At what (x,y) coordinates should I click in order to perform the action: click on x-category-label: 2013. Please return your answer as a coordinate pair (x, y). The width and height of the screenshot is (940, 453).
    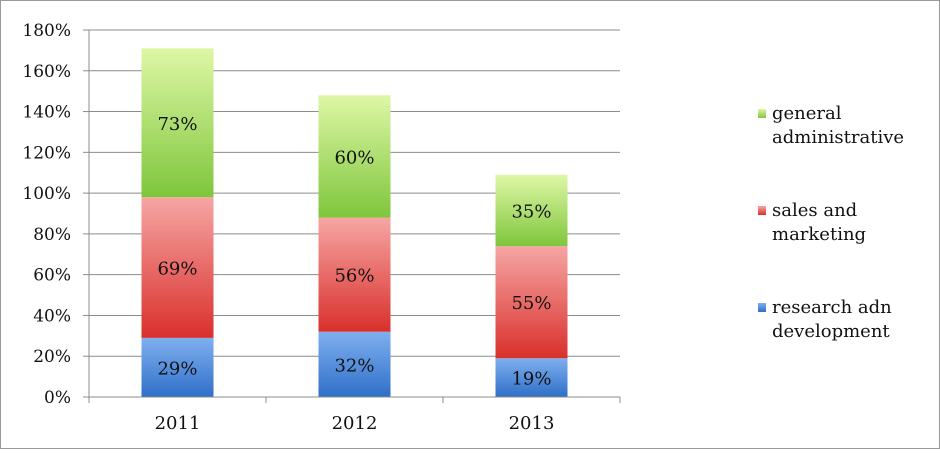
    Looking at the image, I should click on (532, 423).